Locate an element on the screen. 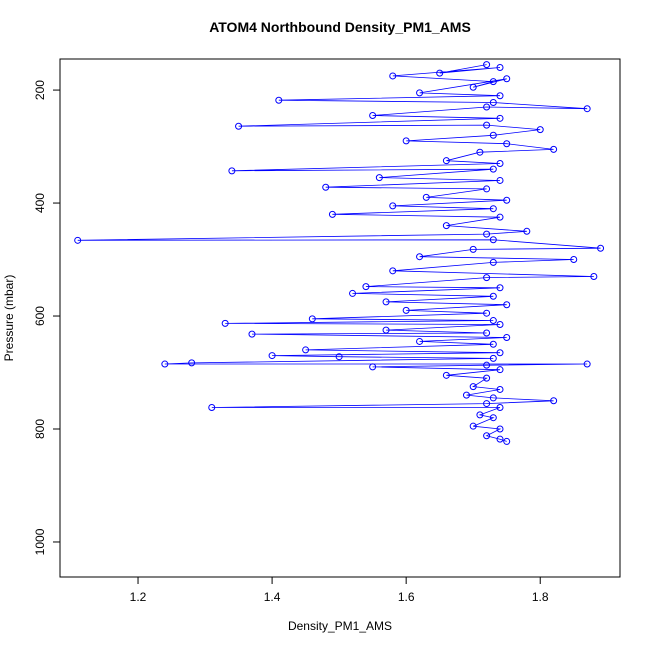 The height and width of the screenshot is (650, 650). x-tick-label: 1.6 is located at coordinates (406, 597).